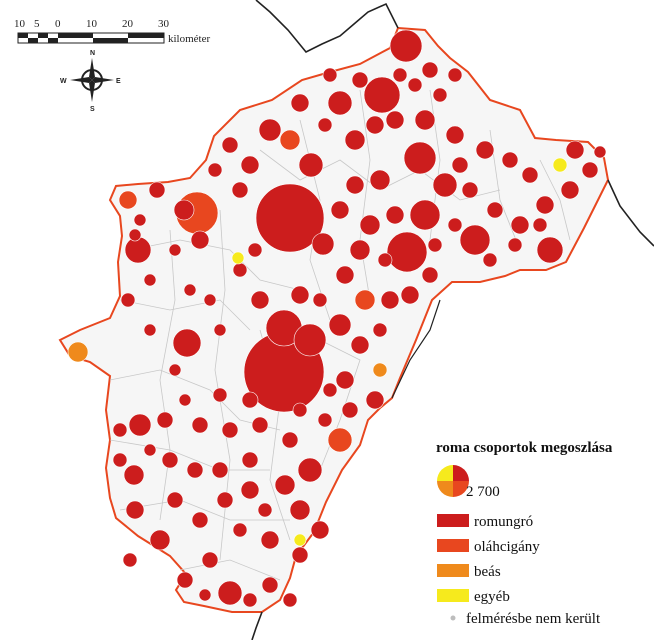 Image resolution: width=654 pixels, height=640 pixels. I want to click on legend-size-value: 2 700, so click(483, 492).